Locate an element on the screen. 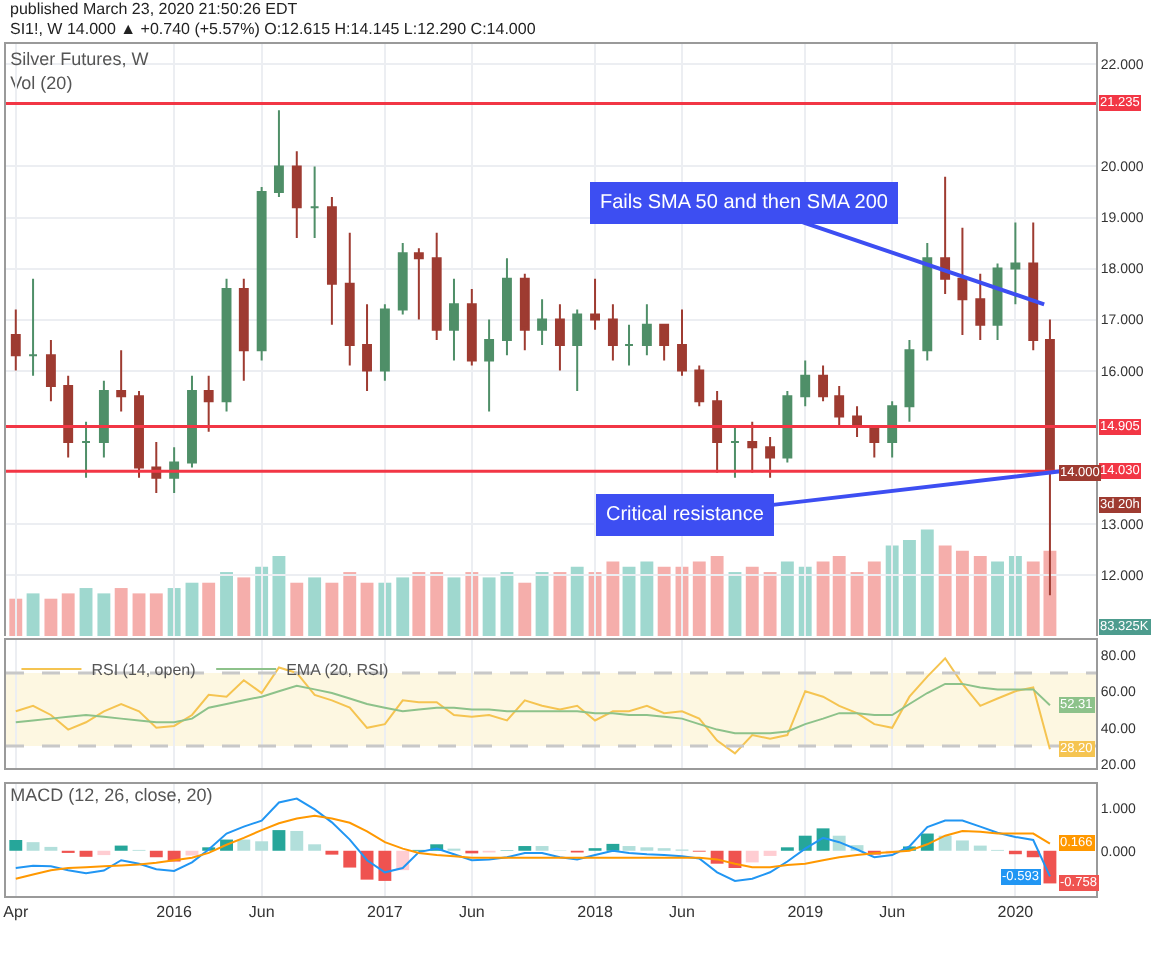 Image resolution: width=1170 pixels, height=960 pixels. x-tick-label: 2018 is located at coordinates (595, 912).